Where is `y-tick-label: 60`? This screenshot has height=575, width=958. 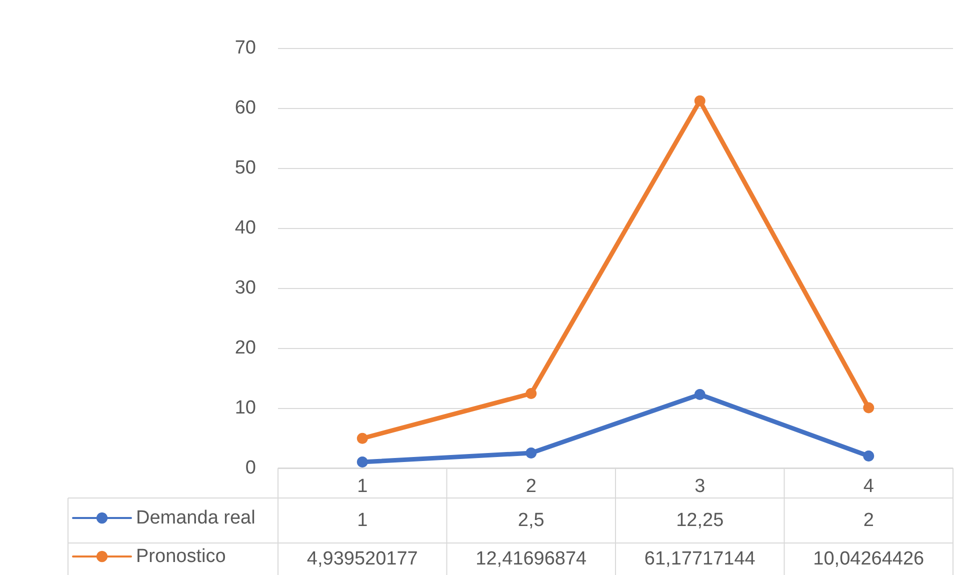
y-tick-label: 60 is located at coordinates (245, 108).